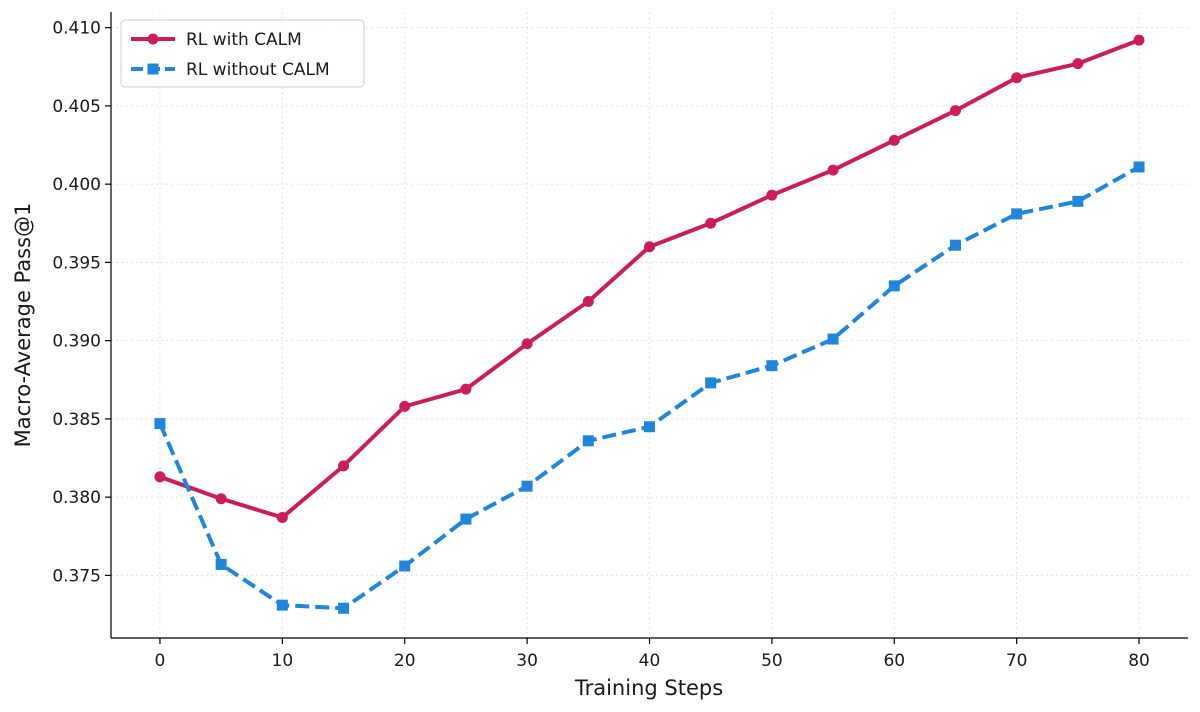 The width and height of the screenshot is (1200, 712). What do you see at coordinates (153, 69) in the screenshot?
I see `legend-marker-rl-without-calm` at bounding box center [153, 69].